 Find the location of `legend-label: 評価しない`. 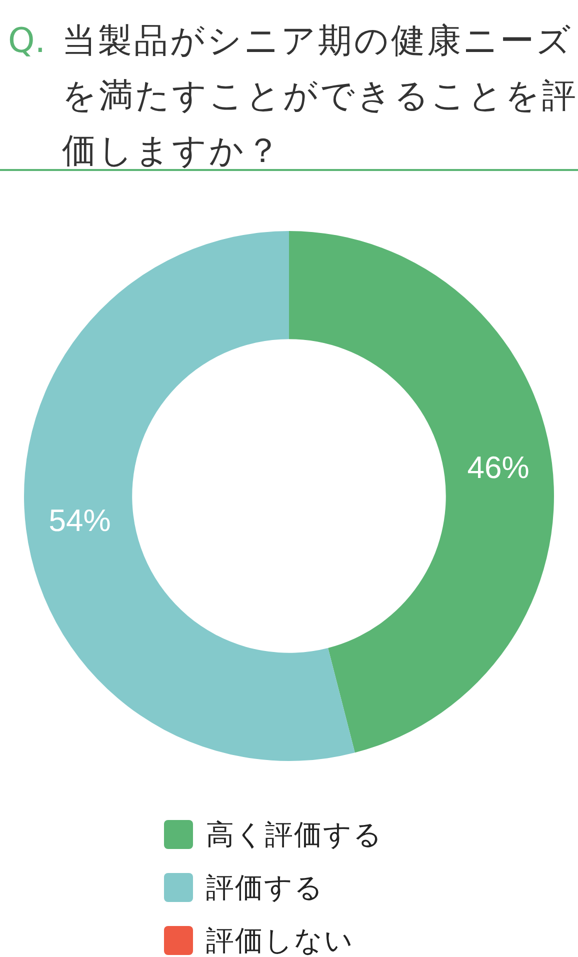

legend-label: 評価しない is located at coordinates (280, 939).